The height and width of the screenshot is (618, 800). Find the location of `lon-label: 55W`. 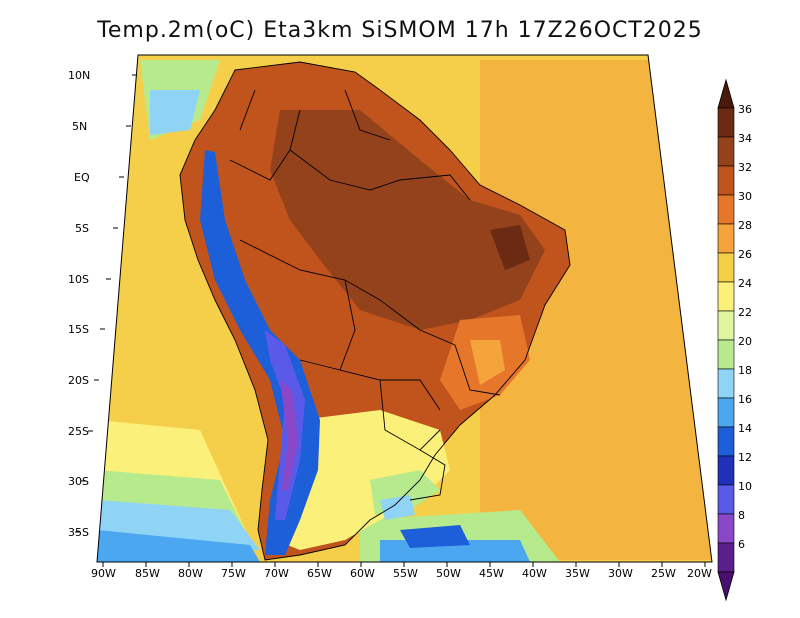

lon-label: 55W is located at coordinates (405, 573).